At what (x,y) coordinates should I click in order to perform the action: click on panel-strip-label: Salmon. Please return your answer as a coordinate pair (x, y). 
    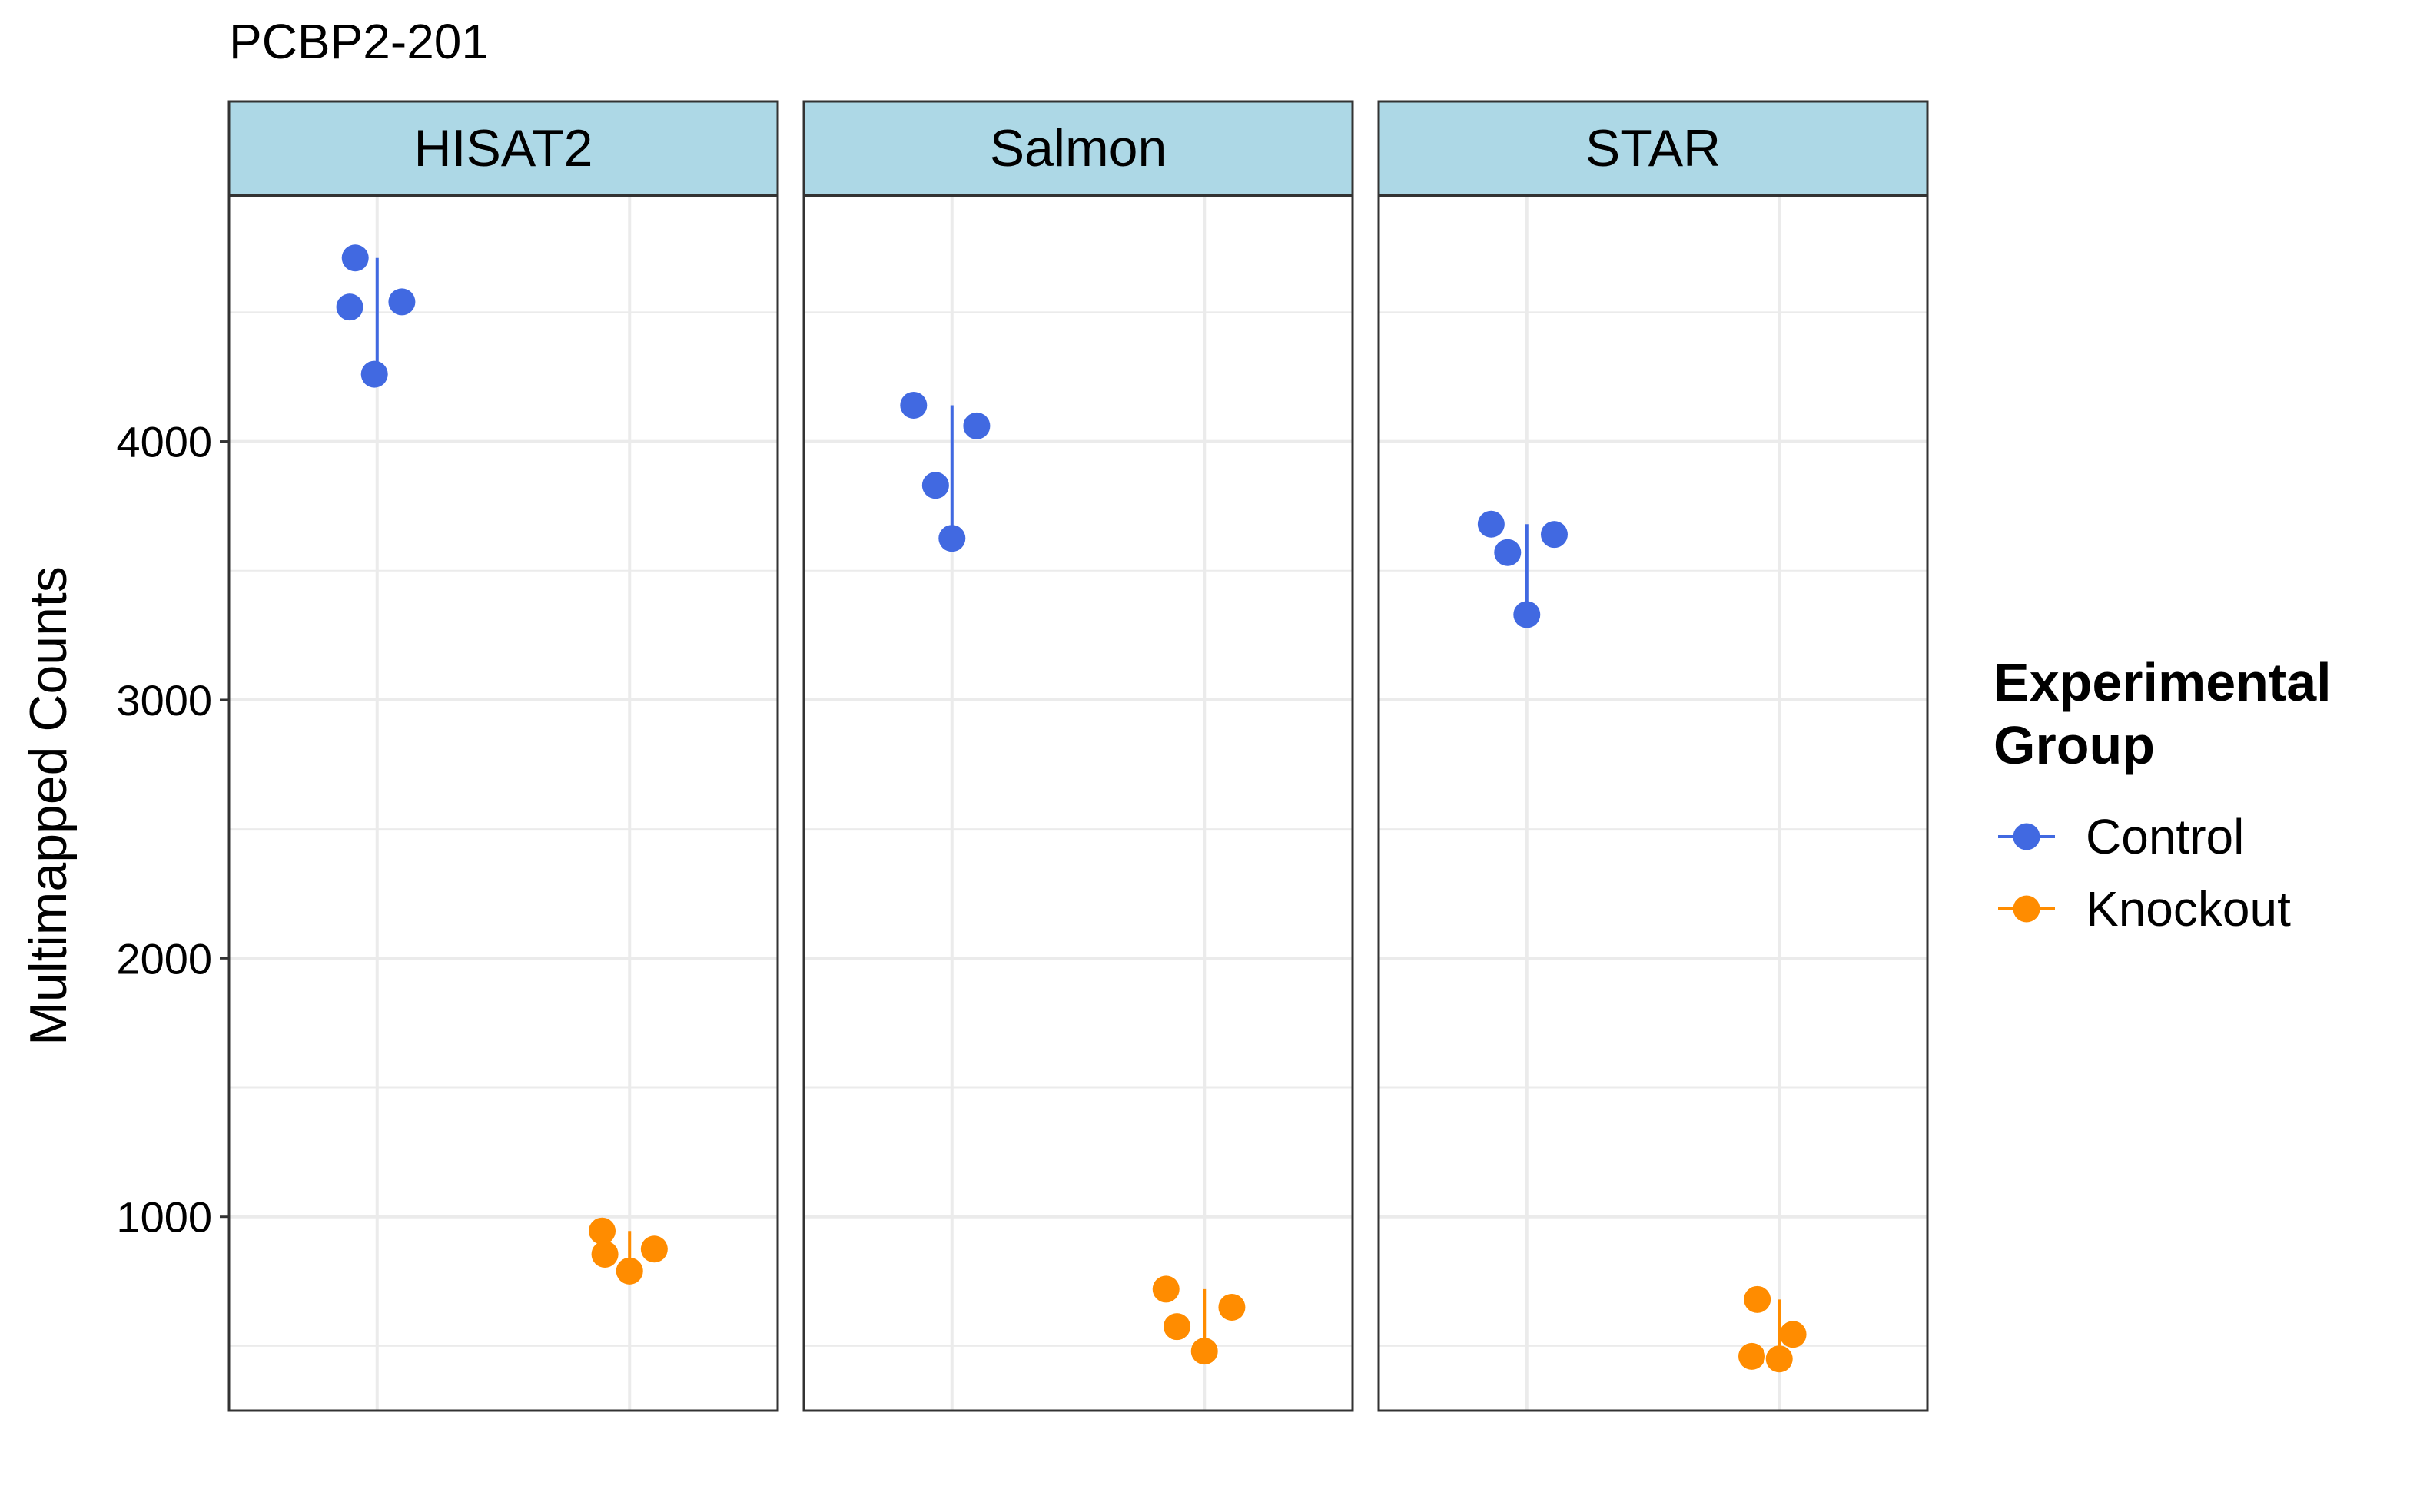
    Looking at the image, I should click on (1078, 148).